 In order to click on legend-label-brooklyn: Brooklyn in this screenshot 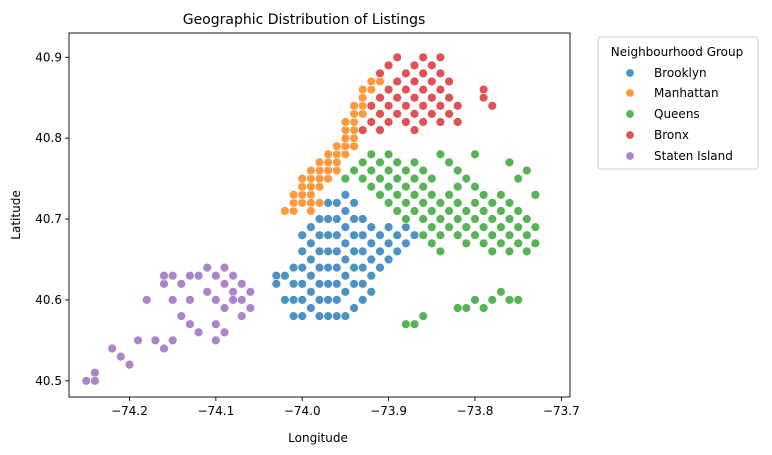, I will do `click(680, 73)`.